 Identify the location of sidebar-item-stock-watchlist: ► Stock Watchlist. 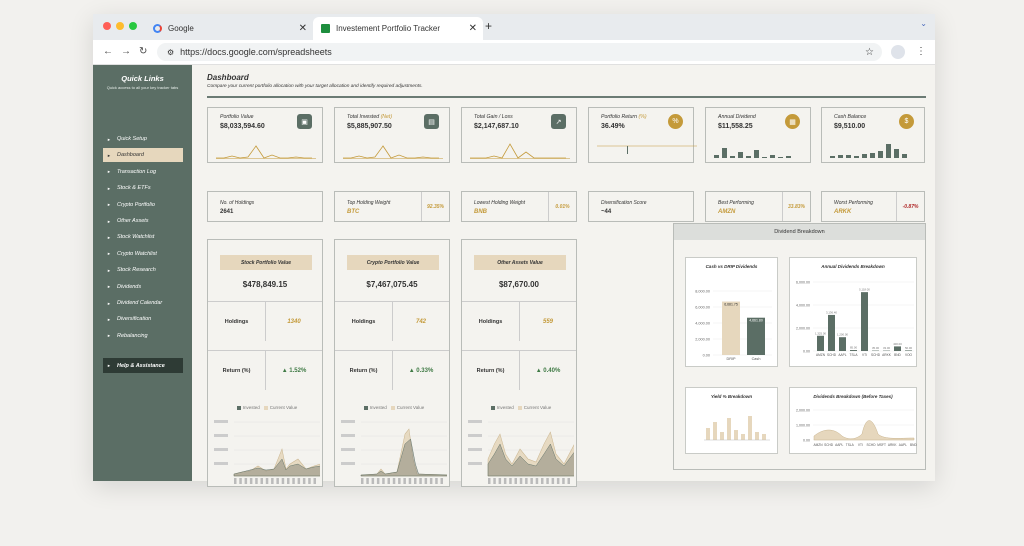
(143, 237).